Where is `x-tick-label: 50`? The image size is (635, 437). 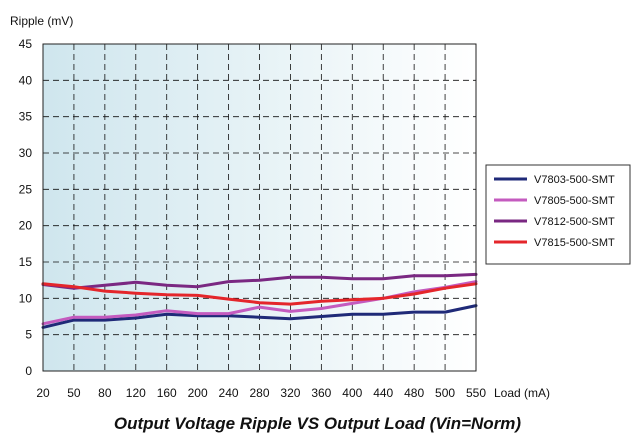
x-tick-label: 50 is located at coordinates (74, 393).